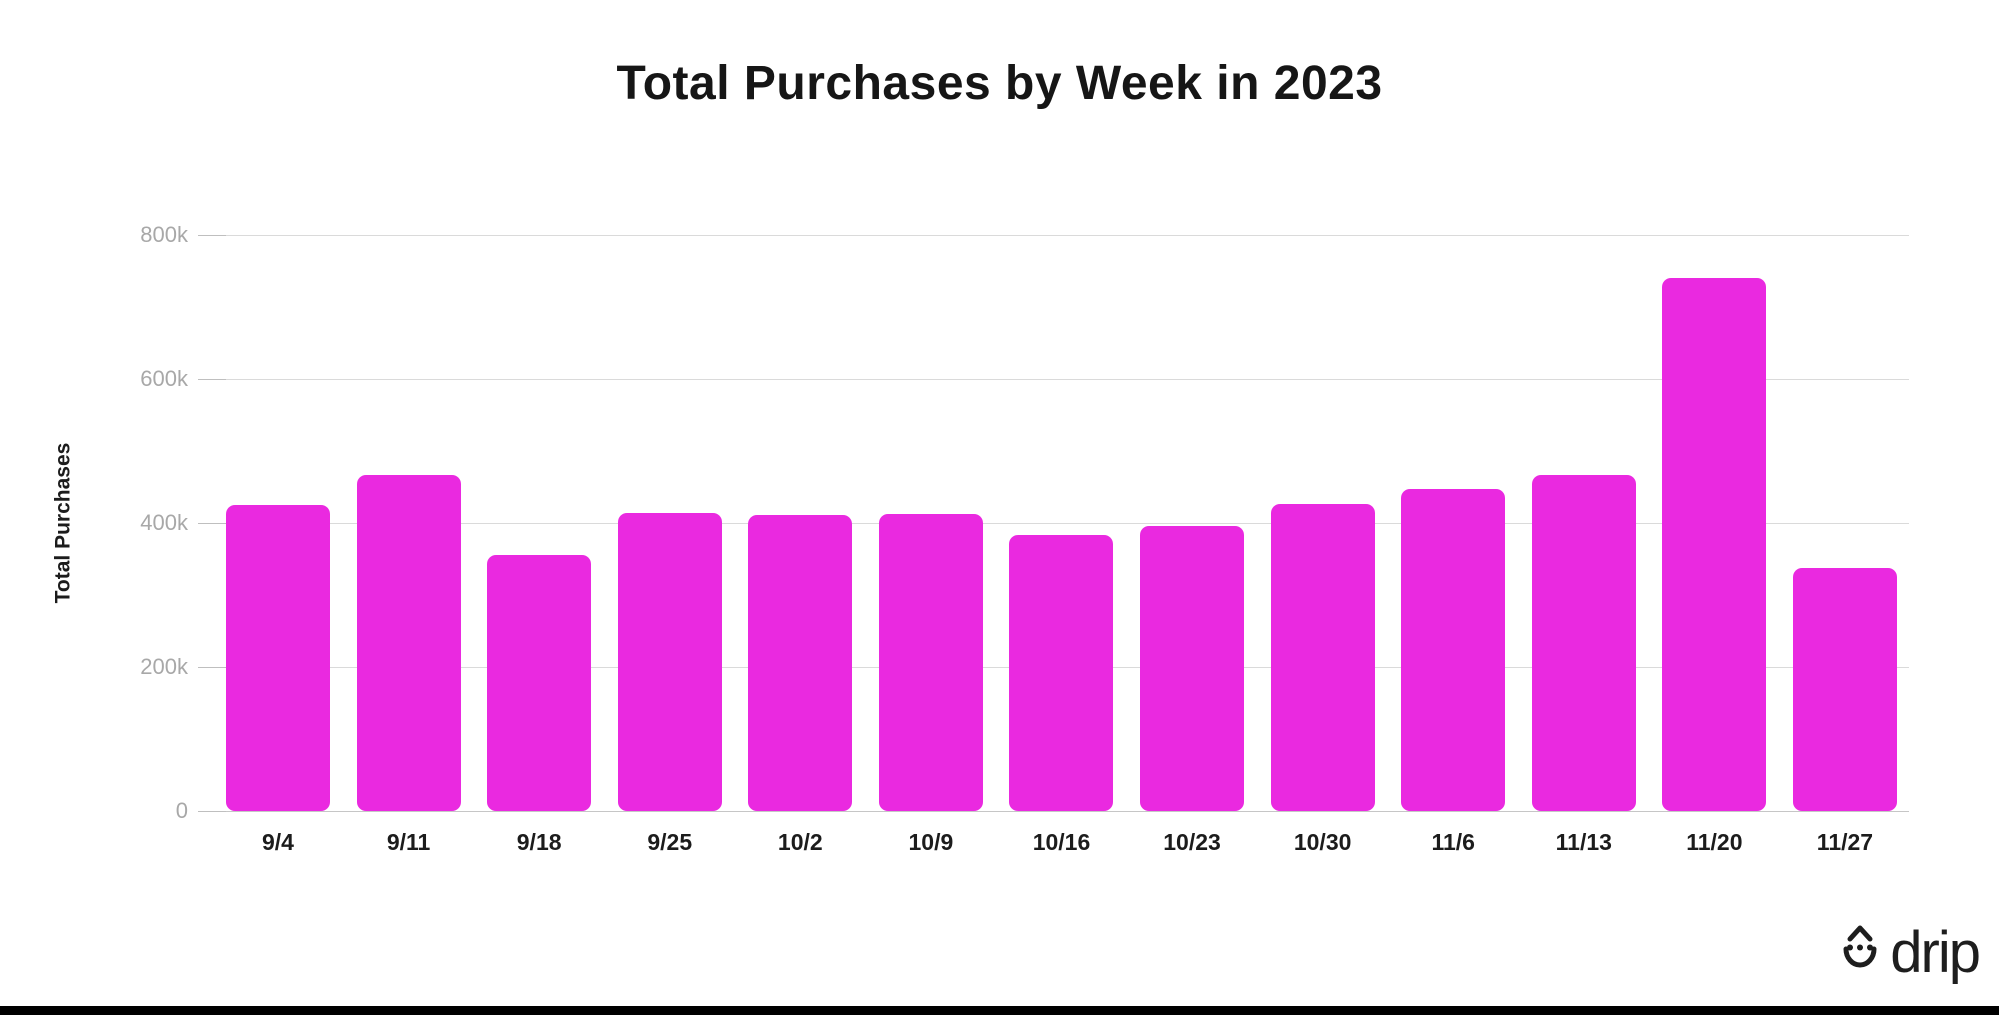 The height and width of the screenshot is (1015, 1999). What do you see at coordinates (181, 810) in the screenshot?
I see `y-tick-label-0: 0` at bounding box center [181, 810].